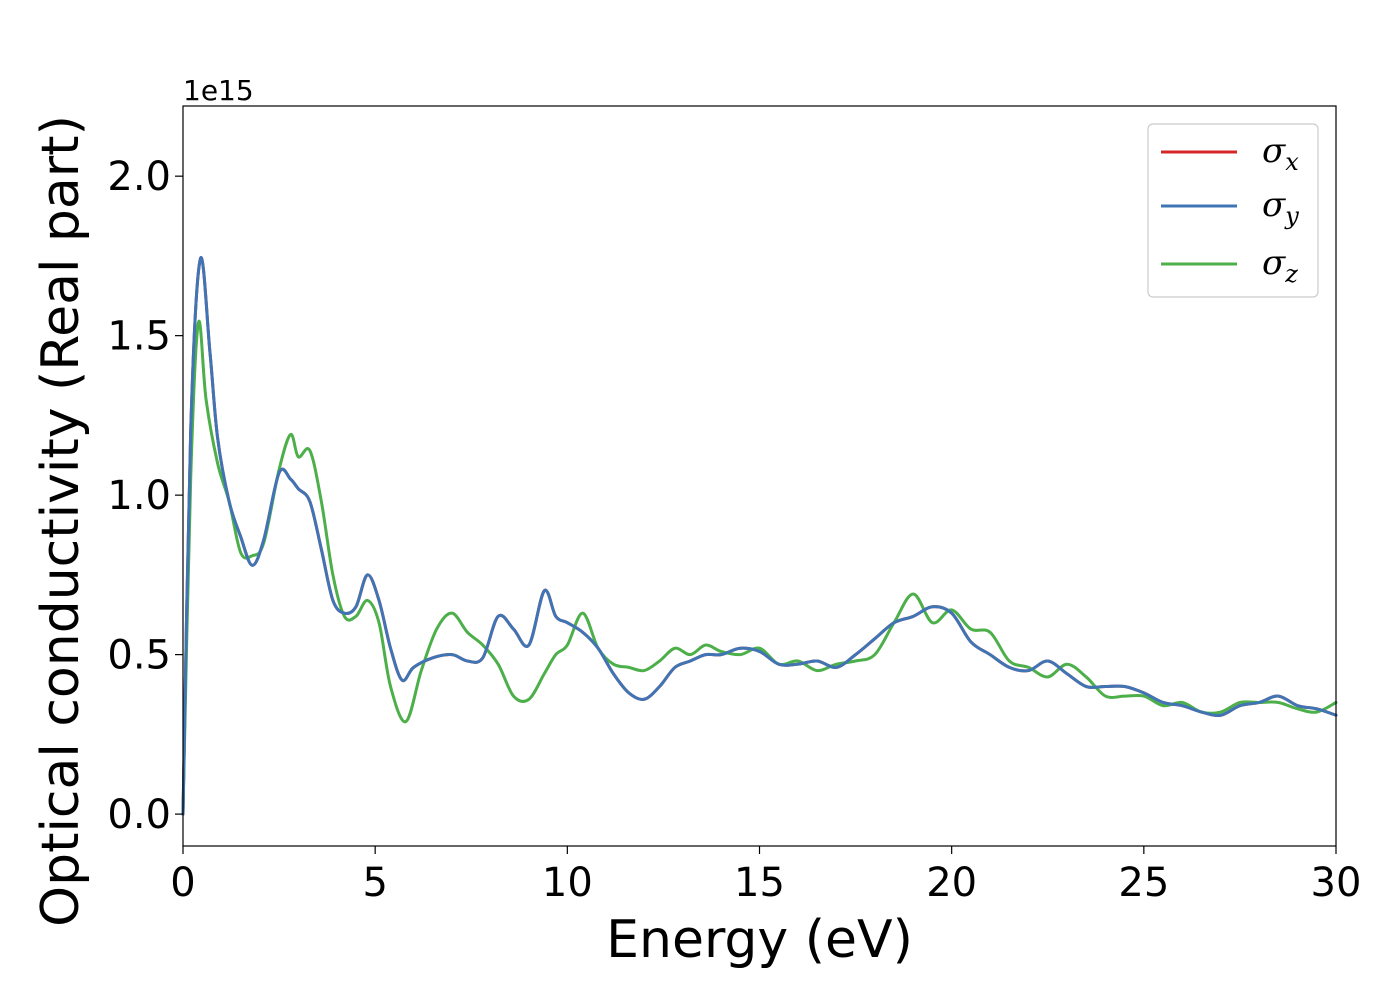 The image size is (1400, 1000). What do you see at coordinates (759, 883) in the screenshot?
I see `x-tick-label: 15` at bounding box center [759, 883].